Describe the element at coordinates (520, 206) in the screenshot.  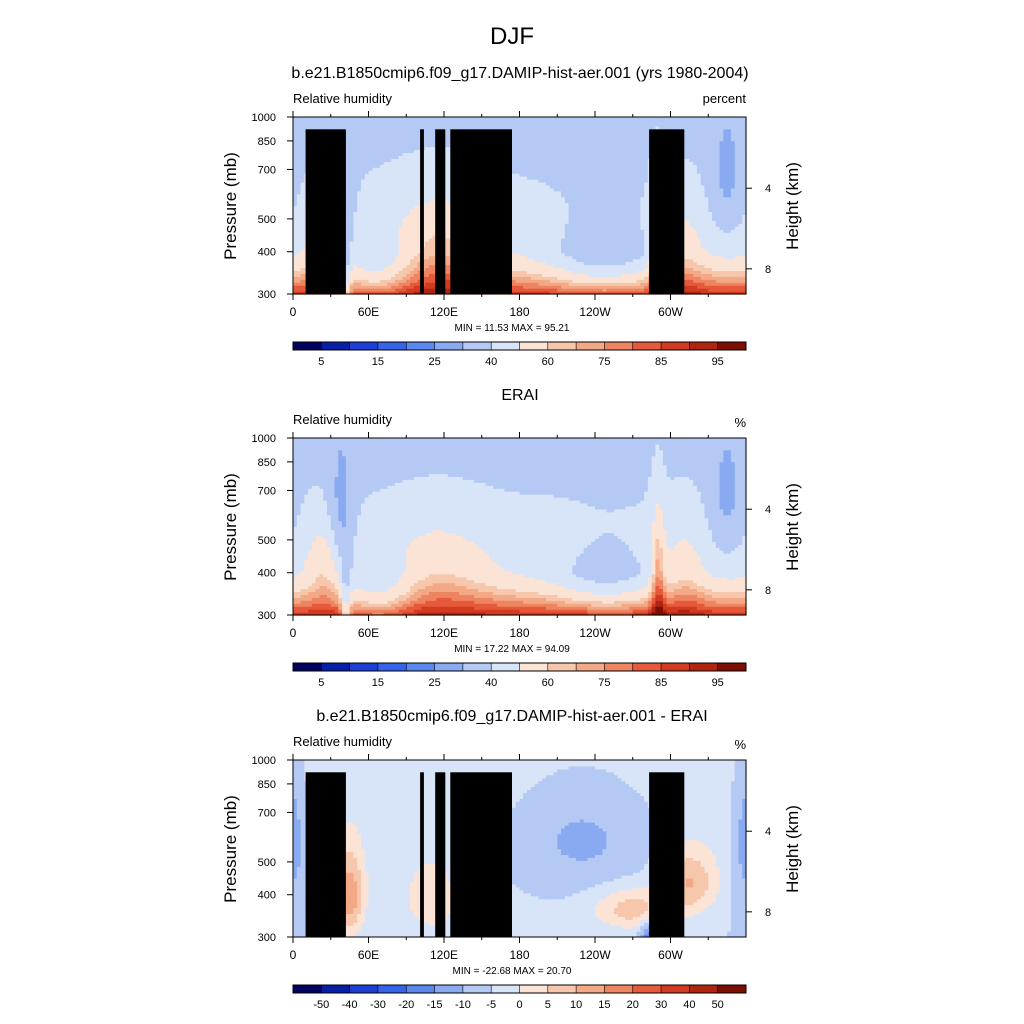
I see `contour-field` at that location.